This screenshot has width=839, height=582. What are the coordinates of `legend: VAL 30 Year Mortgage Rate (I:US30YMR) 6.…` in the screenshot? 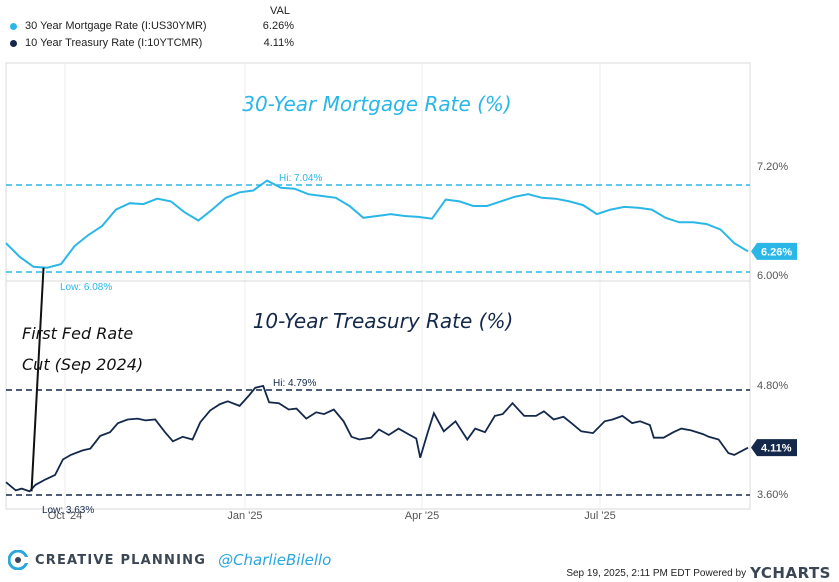 It's located at (160, 28).